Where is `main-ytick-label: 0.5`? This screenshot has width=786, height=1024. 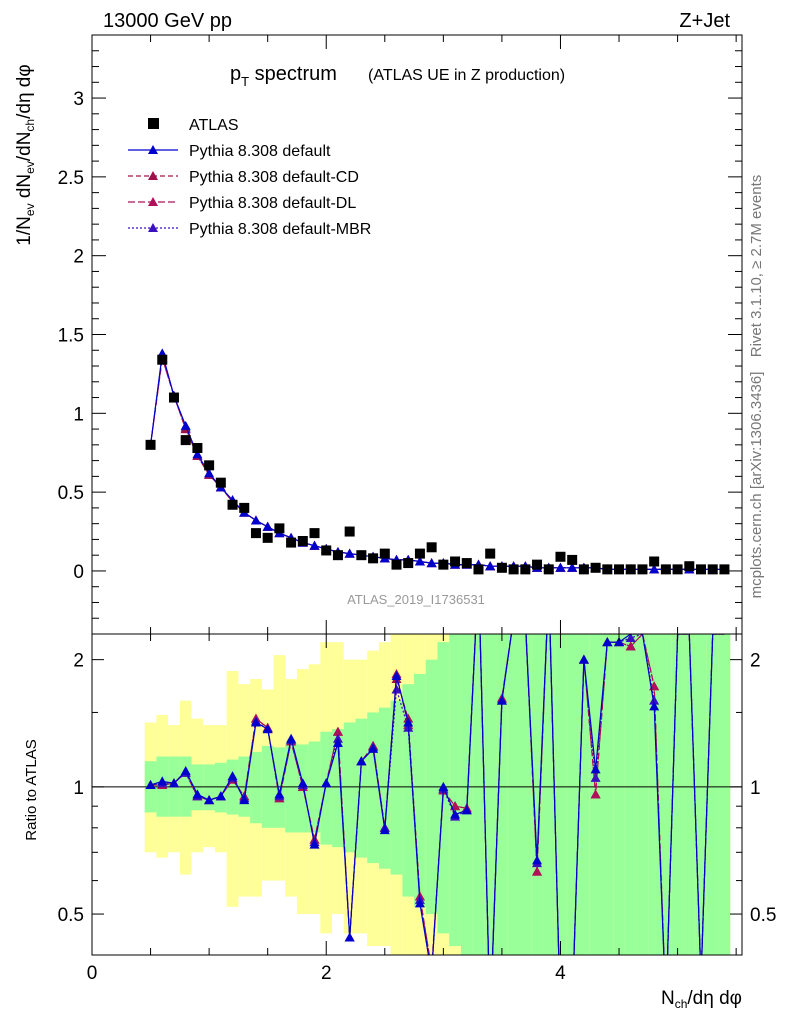
main-ytick-label: 0.5 is located at coordinates (71, 493).